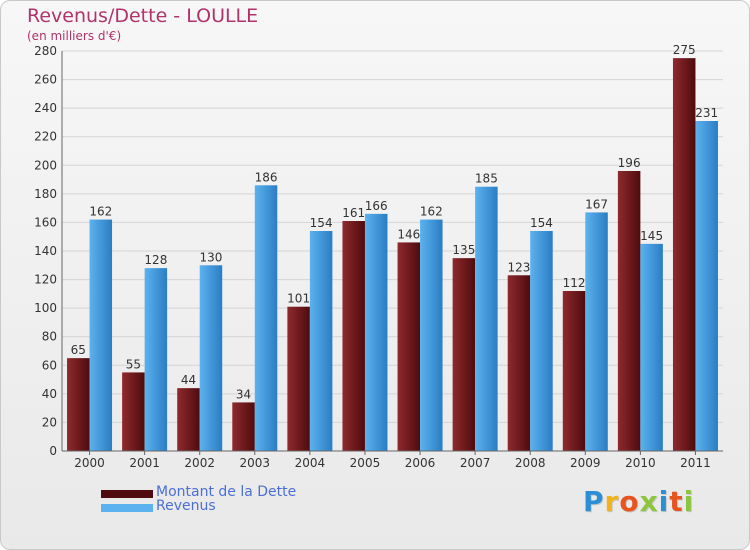 This screenshot has height=550, width=750. Describe the element at coordinates (45, 280) in the screenshot. I see `y-tick-label: 120` at that location.